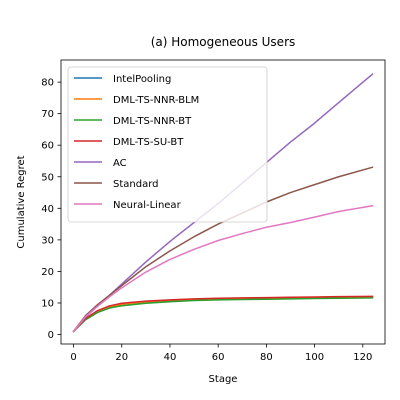  Describe the element at coordinates (142, 79) in the screenshot. I see `legend-label-0: IntelPooling` at that location.